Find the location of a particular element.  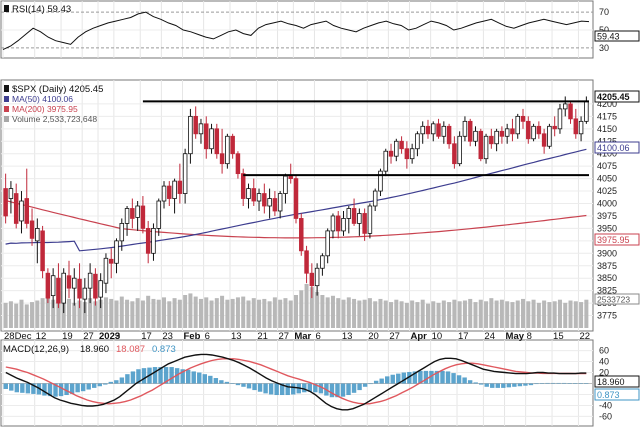

macd-hist-value-tag-box is located at coordinates (617, 394).